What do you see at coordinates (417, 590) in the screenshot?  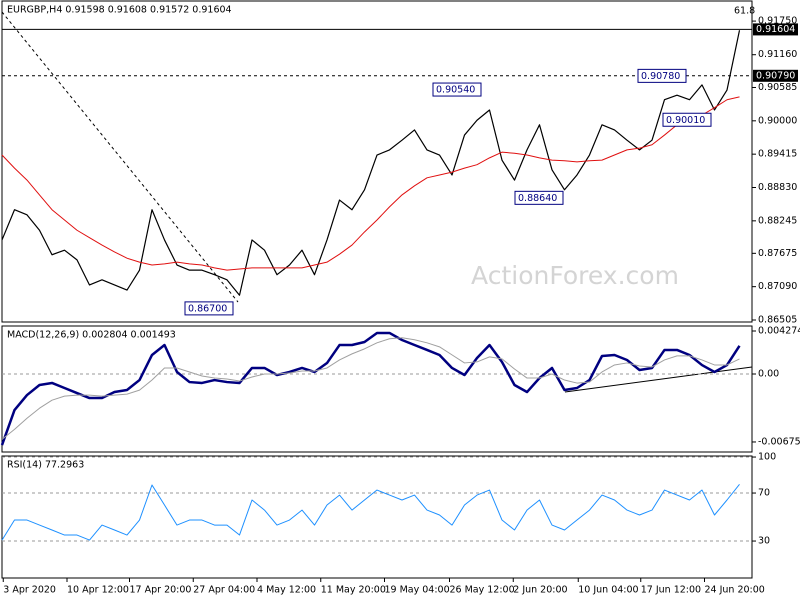 I see `x-tick-label: 19 May 04:00` at bounding box center [417, 590].